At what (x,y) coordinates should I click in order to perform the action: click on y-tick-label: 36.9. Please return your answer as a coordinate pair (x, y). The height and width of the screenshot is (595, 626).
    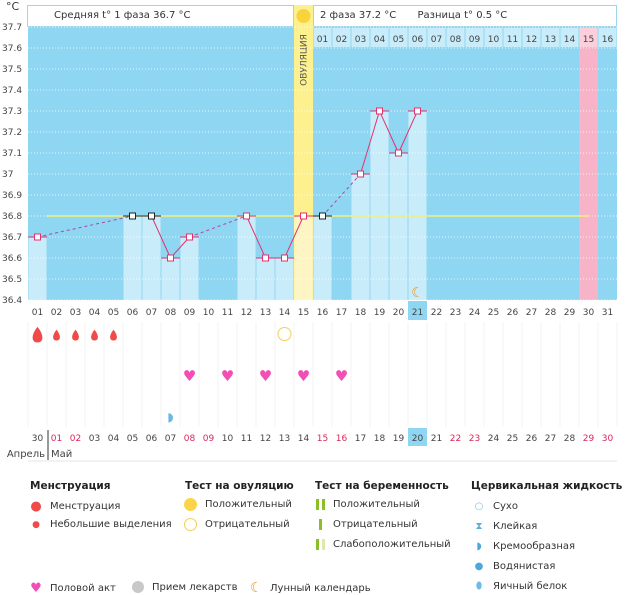
    Looking at the image, I should click on (12, 196).